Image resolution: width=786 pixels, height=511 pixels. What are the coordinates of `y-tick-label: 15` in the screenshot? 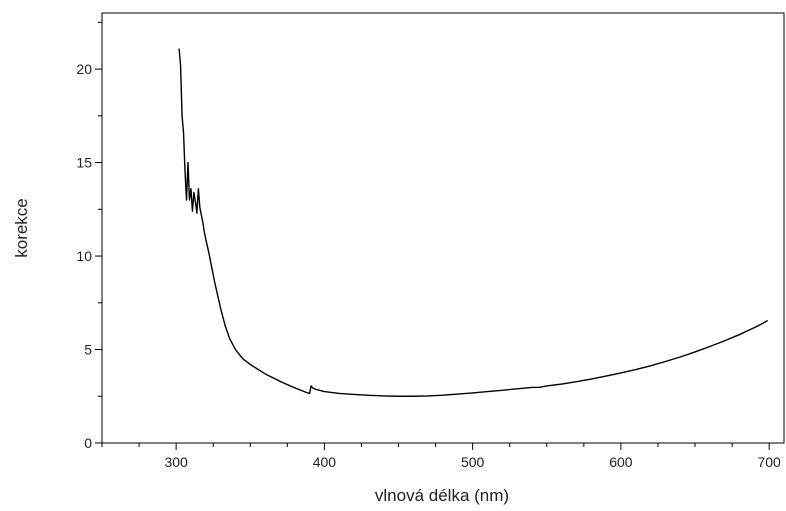 It's located at (84, 163).